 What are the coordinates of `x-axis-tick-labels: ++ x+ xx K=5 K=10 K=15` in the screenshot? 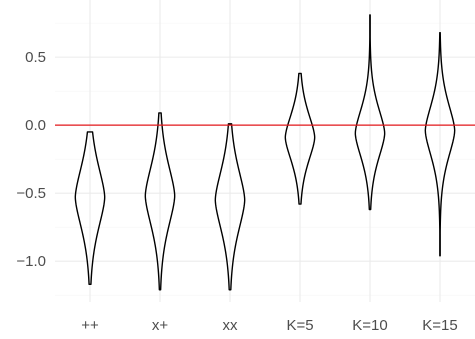 It's located at (269, 325).